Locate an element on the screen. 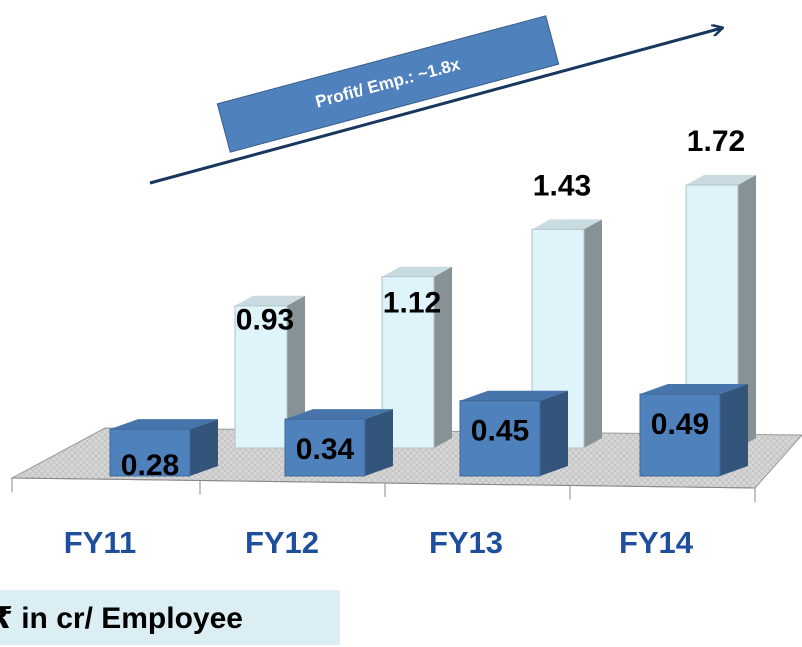 The height and width of the screenshot is (647, 802). x-tick-label: FY13 is located at coordinates (466, 542).